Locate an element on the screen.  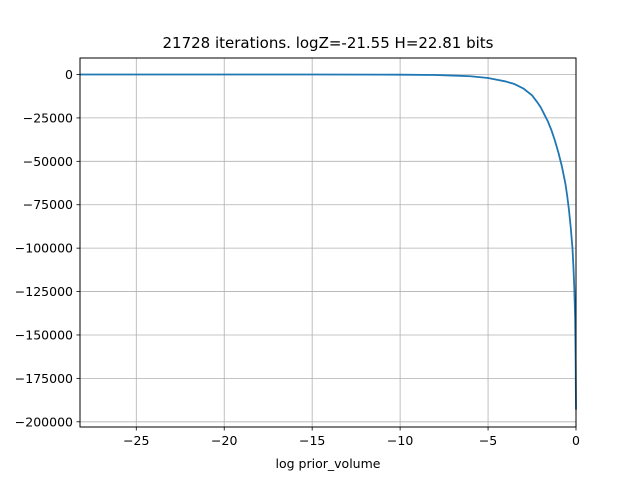
y-tick-label: −125000 is located at coordinates (44, 291).